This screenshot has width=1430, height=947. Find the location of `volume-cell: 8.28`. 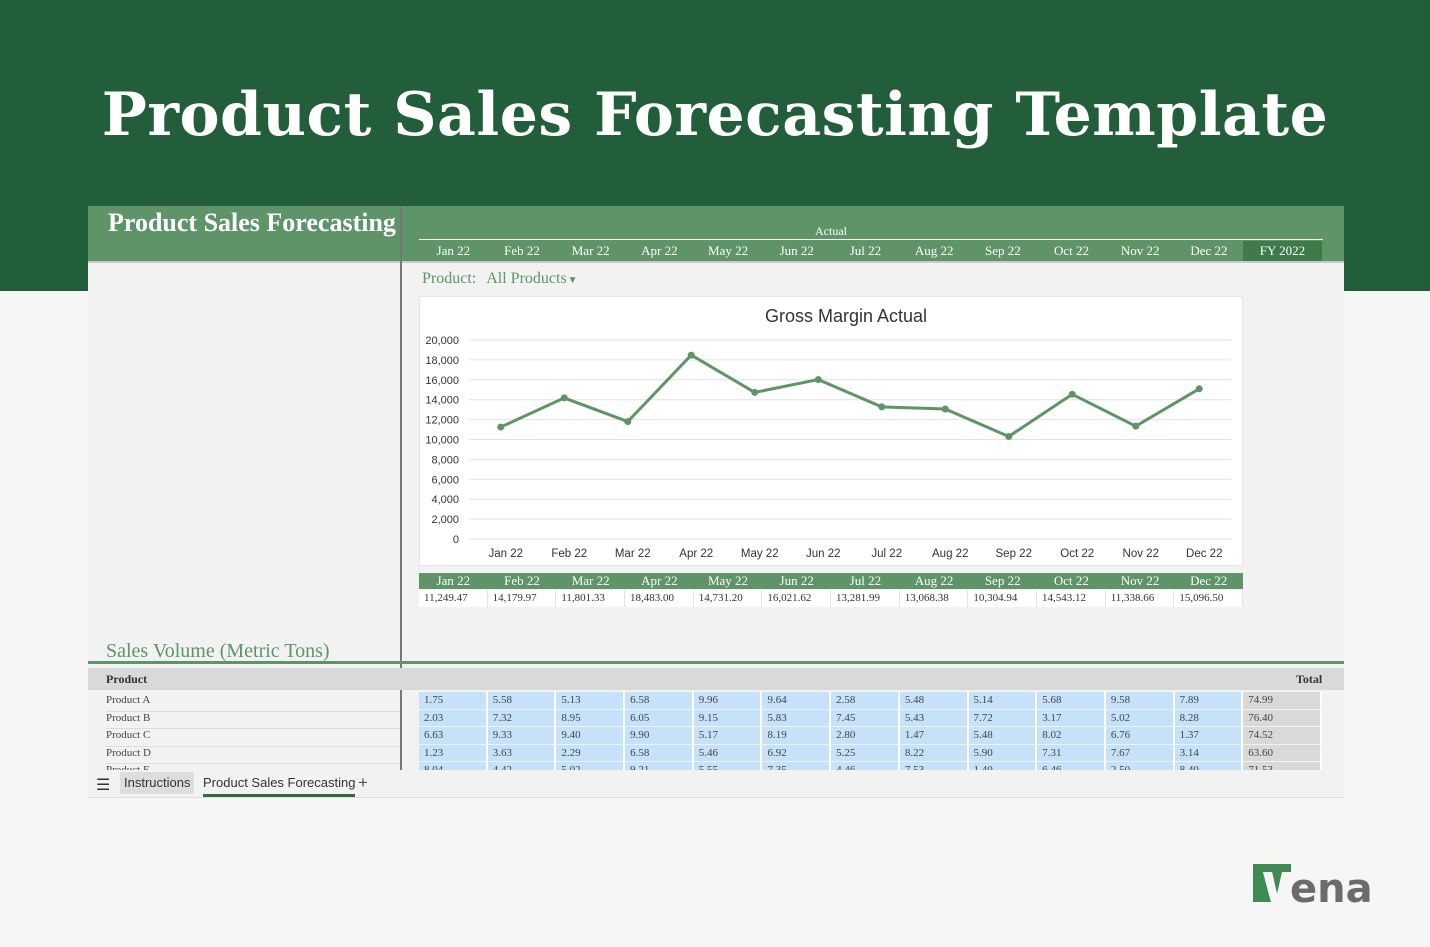

volume-cell: 8.28 is located at coordinates (1209, 717).